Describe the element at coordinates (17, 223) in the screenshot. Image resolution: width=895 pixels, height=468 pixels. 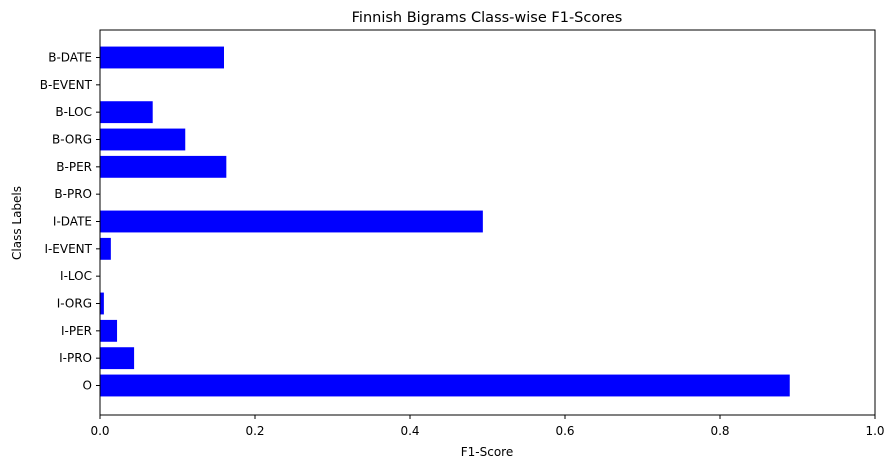
I see `y-axis-label: Class Labels` at that location.